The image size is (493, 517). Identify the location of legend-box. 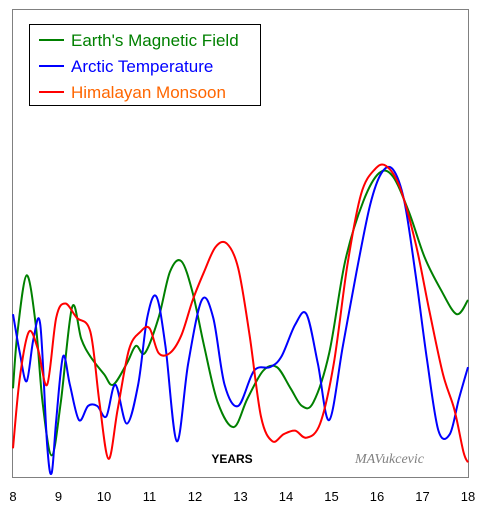
(145, 65).